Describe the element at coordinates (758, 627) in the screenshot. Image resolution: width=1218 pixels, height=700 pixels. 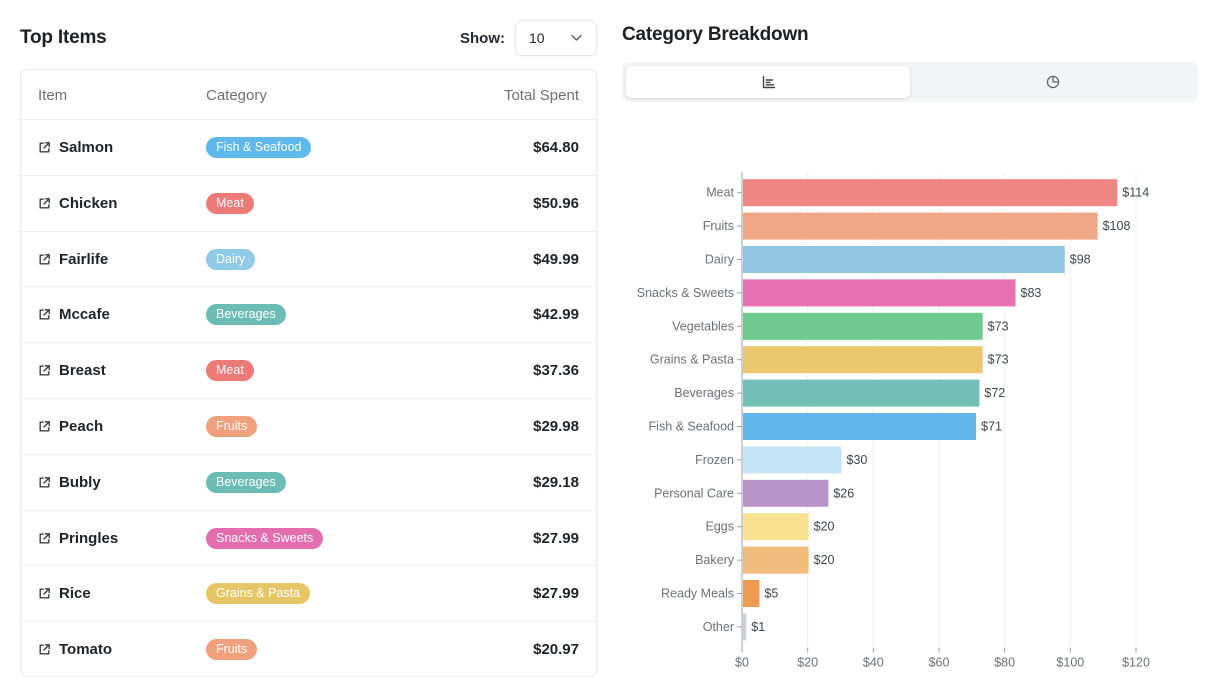
I see `chart-value-label: $1` at that location.